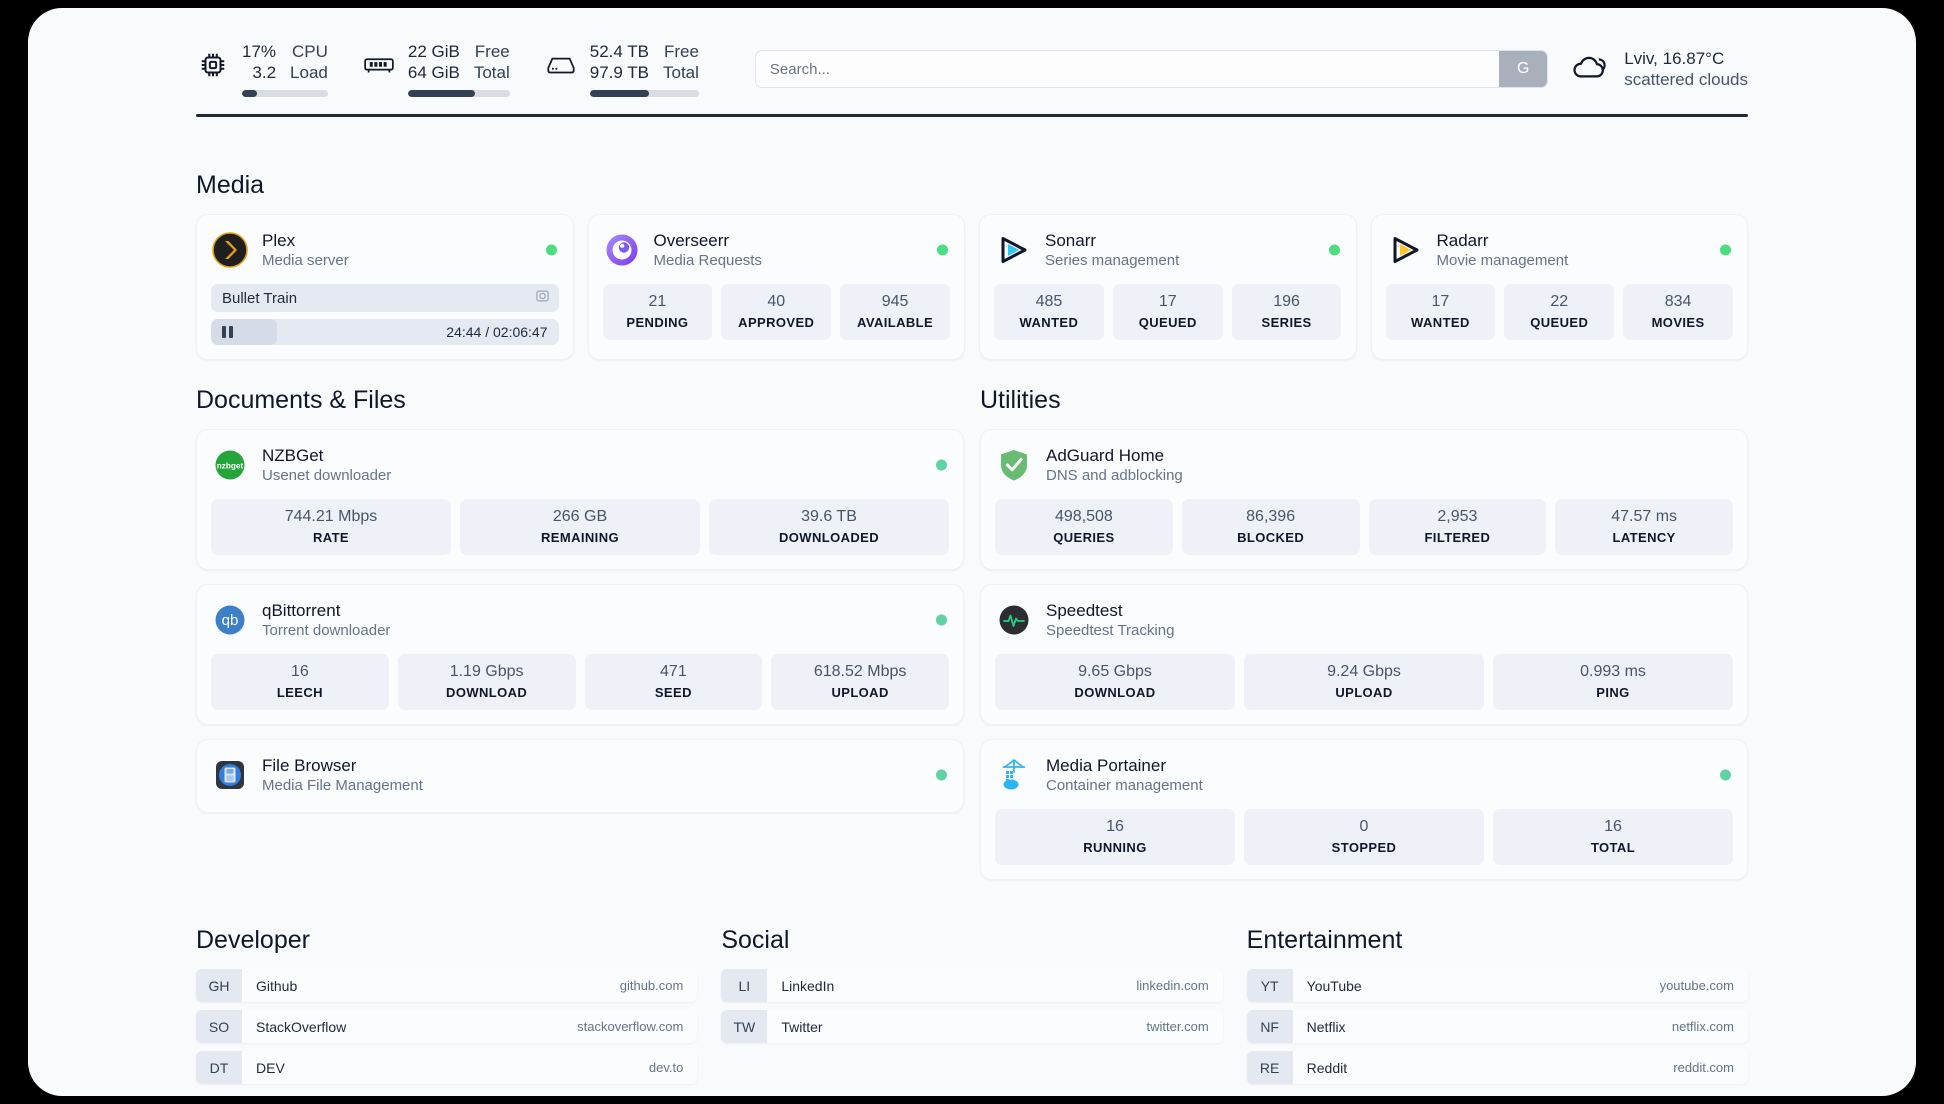 This screenshot has width=1944, height=1104. Describe the element at coordinates (1084, 537) in the screenshot. I see `stat-label: QUERIES` at that location.